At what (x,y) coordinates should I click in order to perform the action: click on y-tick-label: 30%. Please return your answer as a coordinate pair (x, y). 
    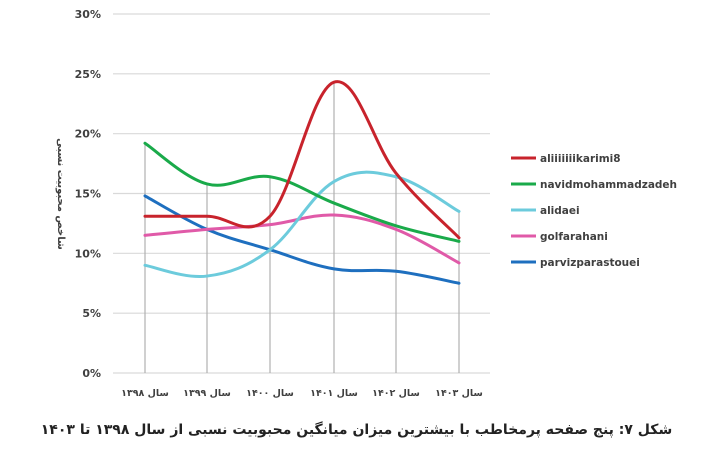
    Looking at the image, I should click on (88, 14).